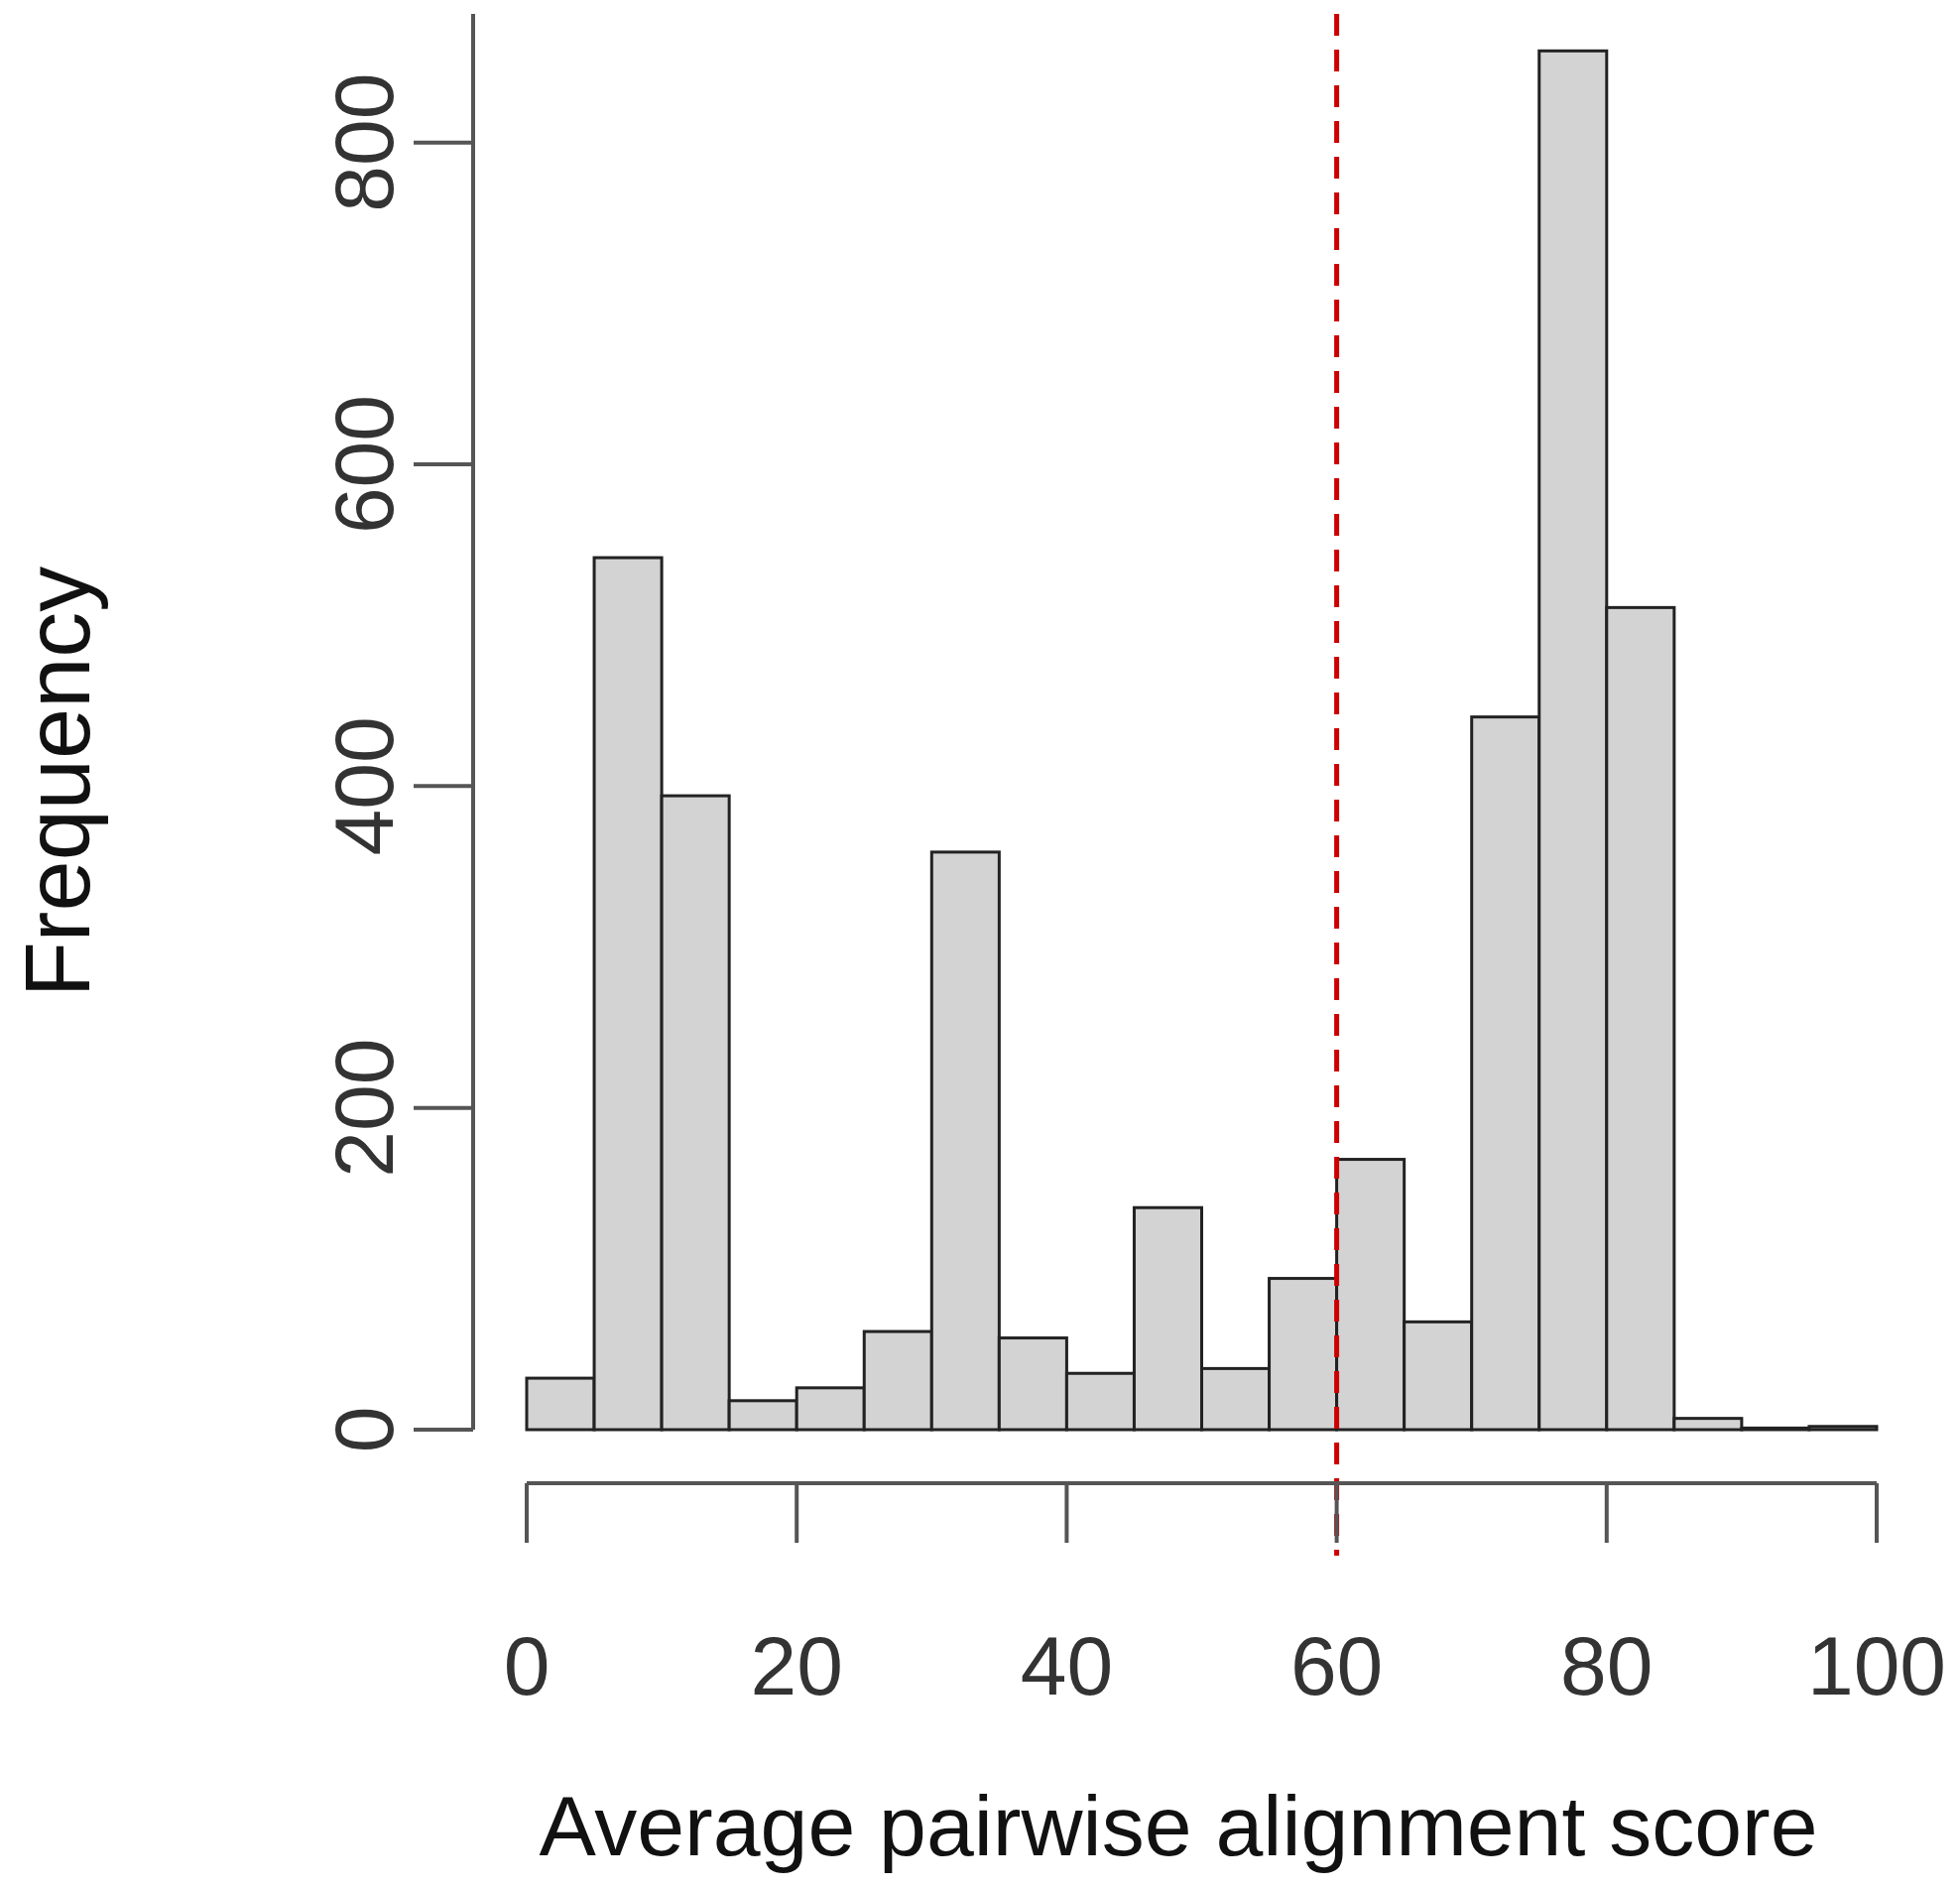 The height and width of the screenshot is (1890, 1960). Describe the element at coordinates (1337, 1665) in the screenshot. I see `x-tick-label: 60` at that location.